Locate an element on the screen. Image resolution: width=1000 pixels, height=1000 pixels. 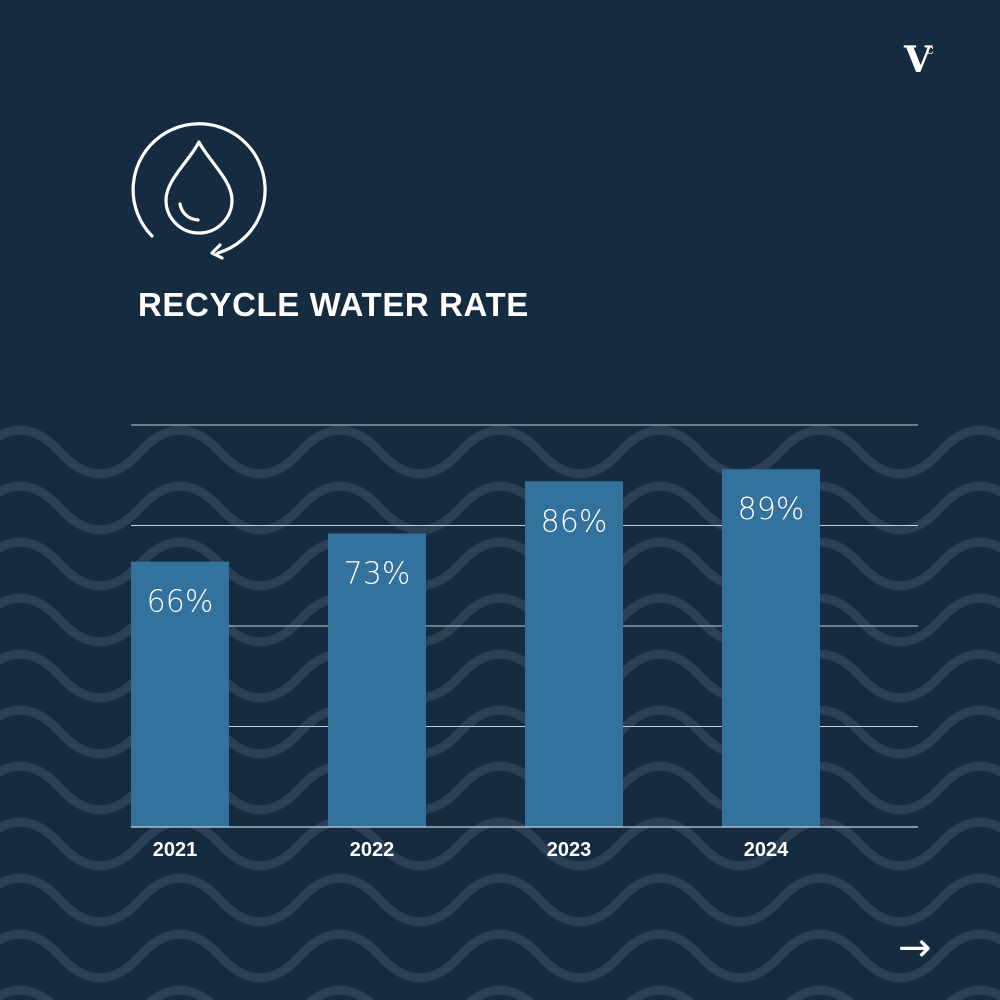
bar-2022 is located at coordinates (377, 680).